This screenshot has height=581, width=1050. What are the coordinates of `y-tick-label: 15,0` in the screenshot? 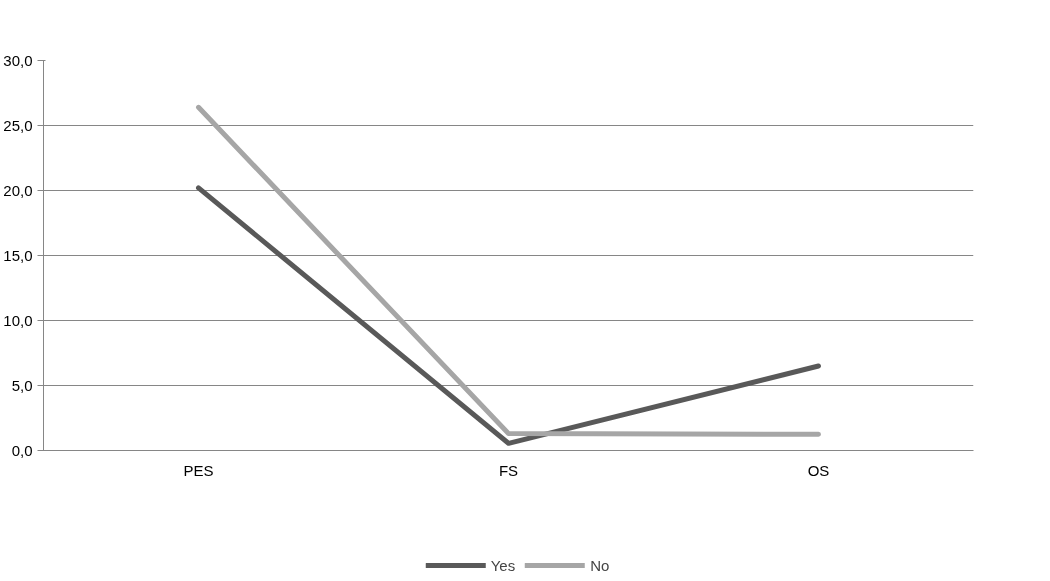 It's located at (18, 255).